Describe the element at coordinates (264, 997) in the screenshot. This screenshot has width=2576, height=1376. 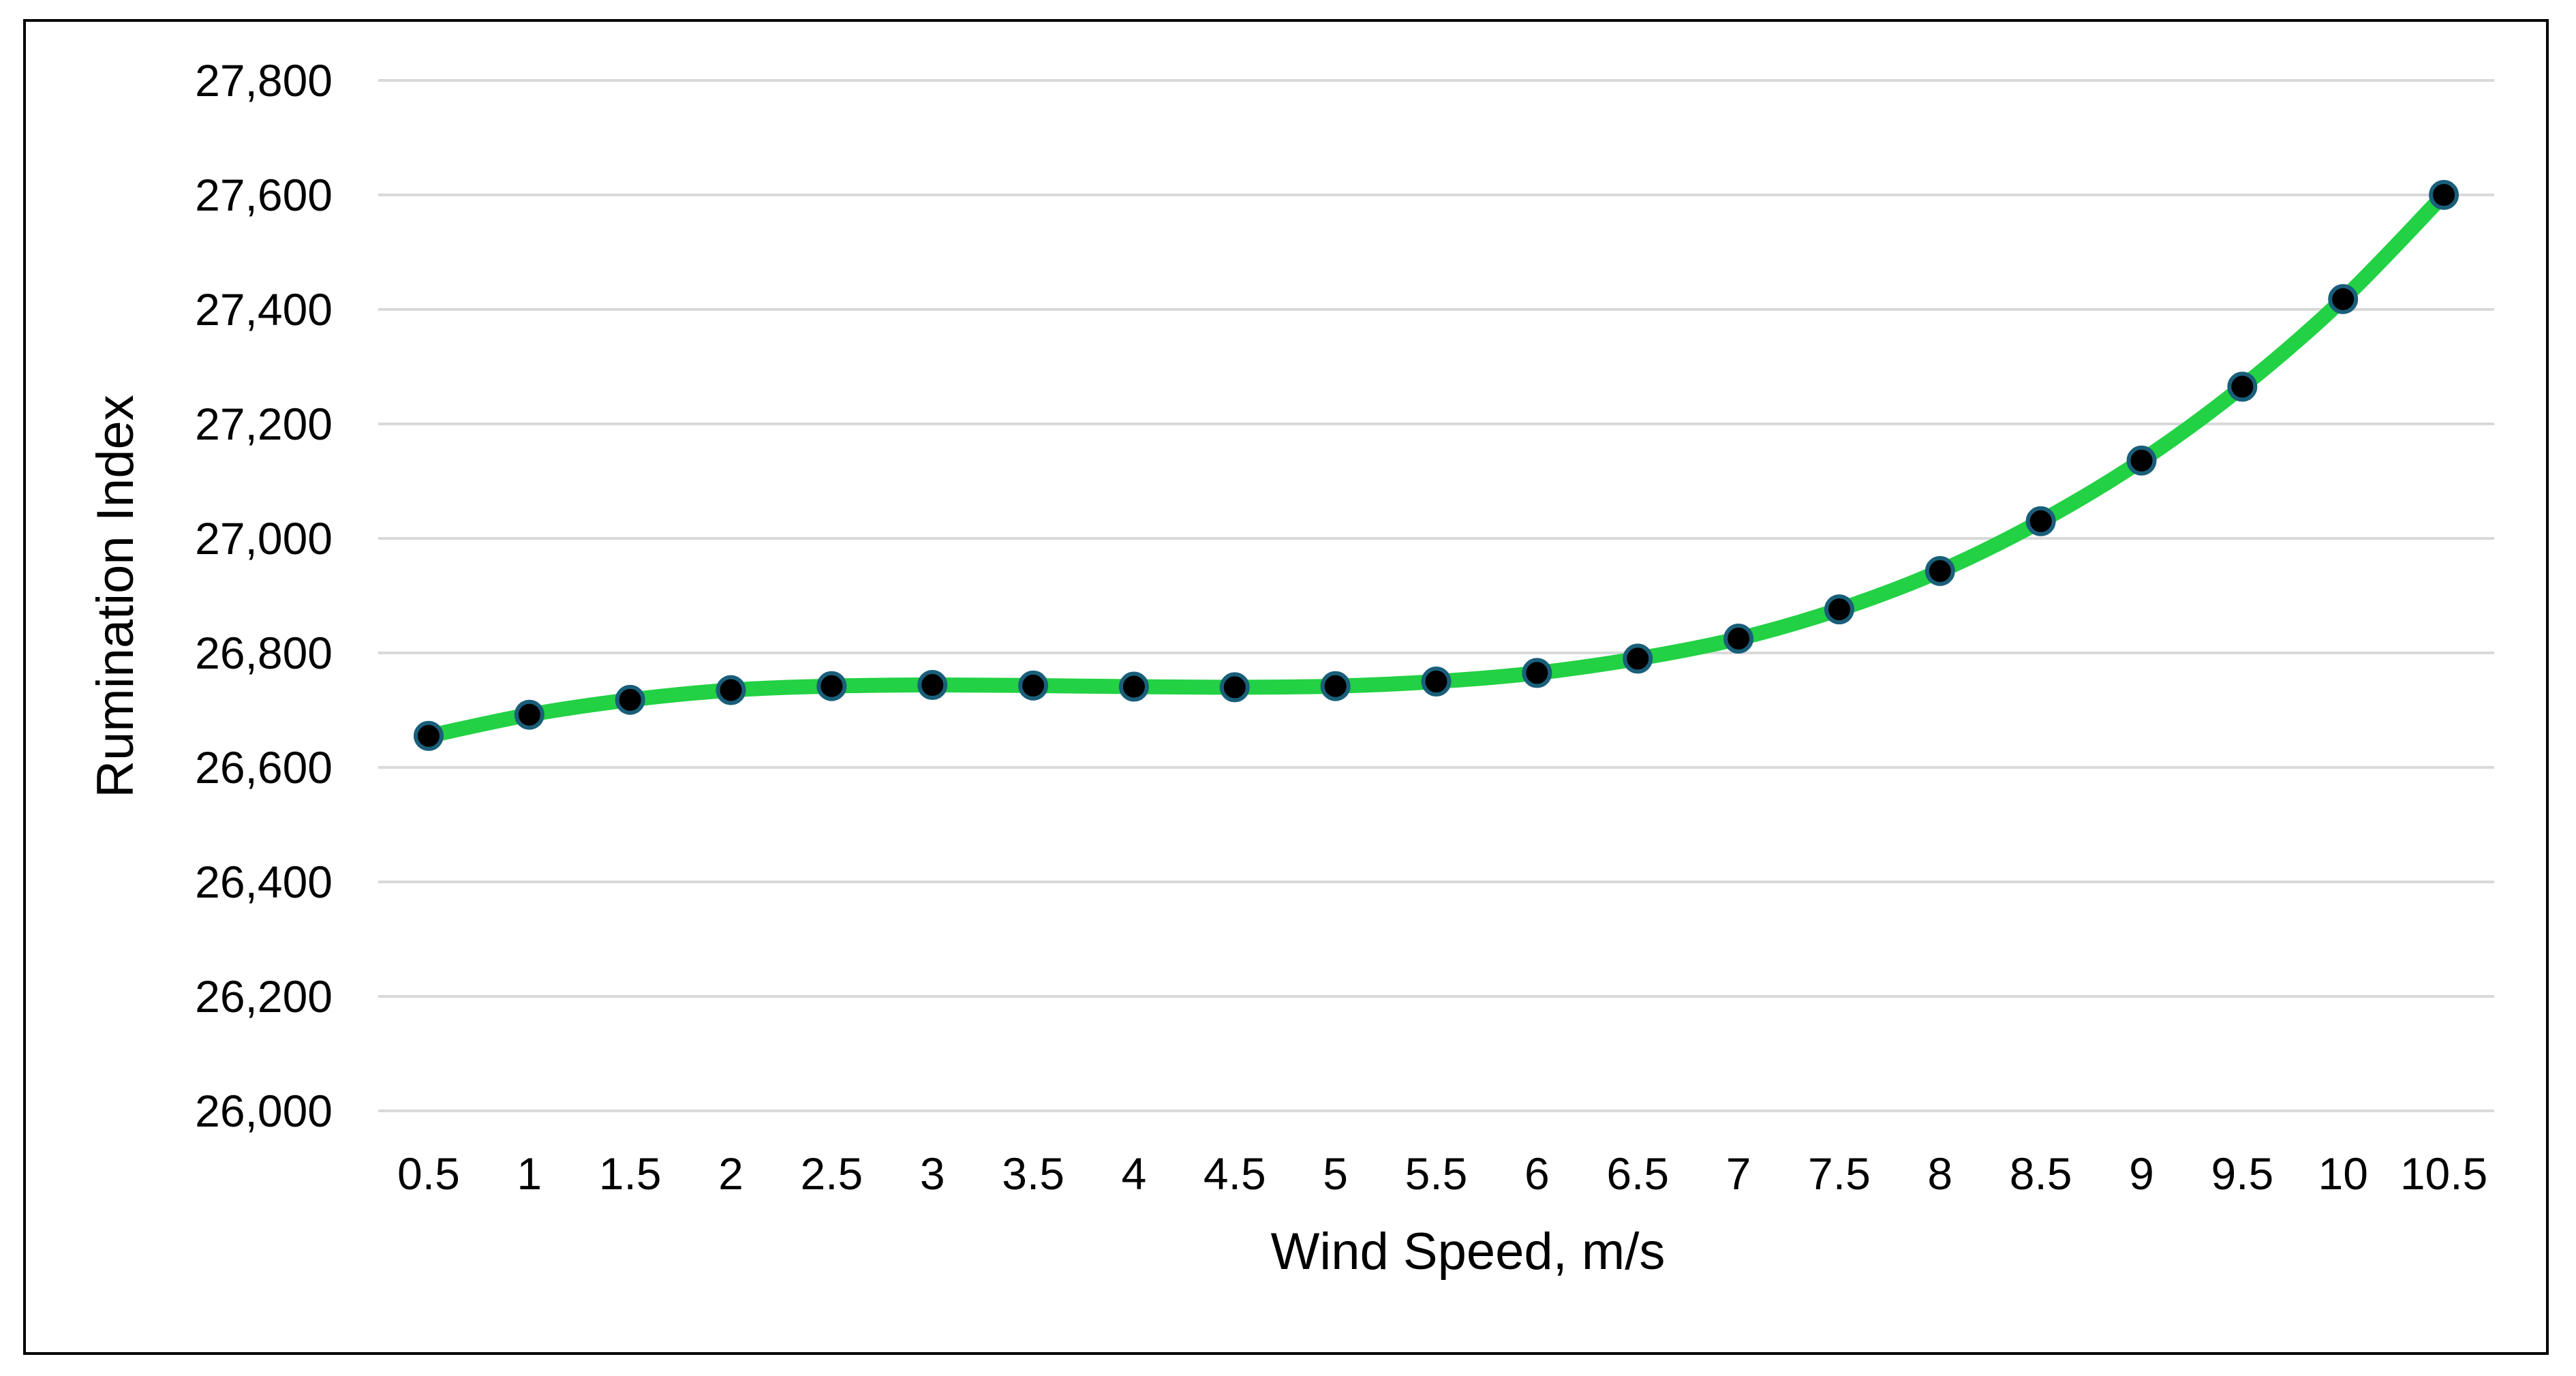
I see `y-tick-label: 26,200` at that location.